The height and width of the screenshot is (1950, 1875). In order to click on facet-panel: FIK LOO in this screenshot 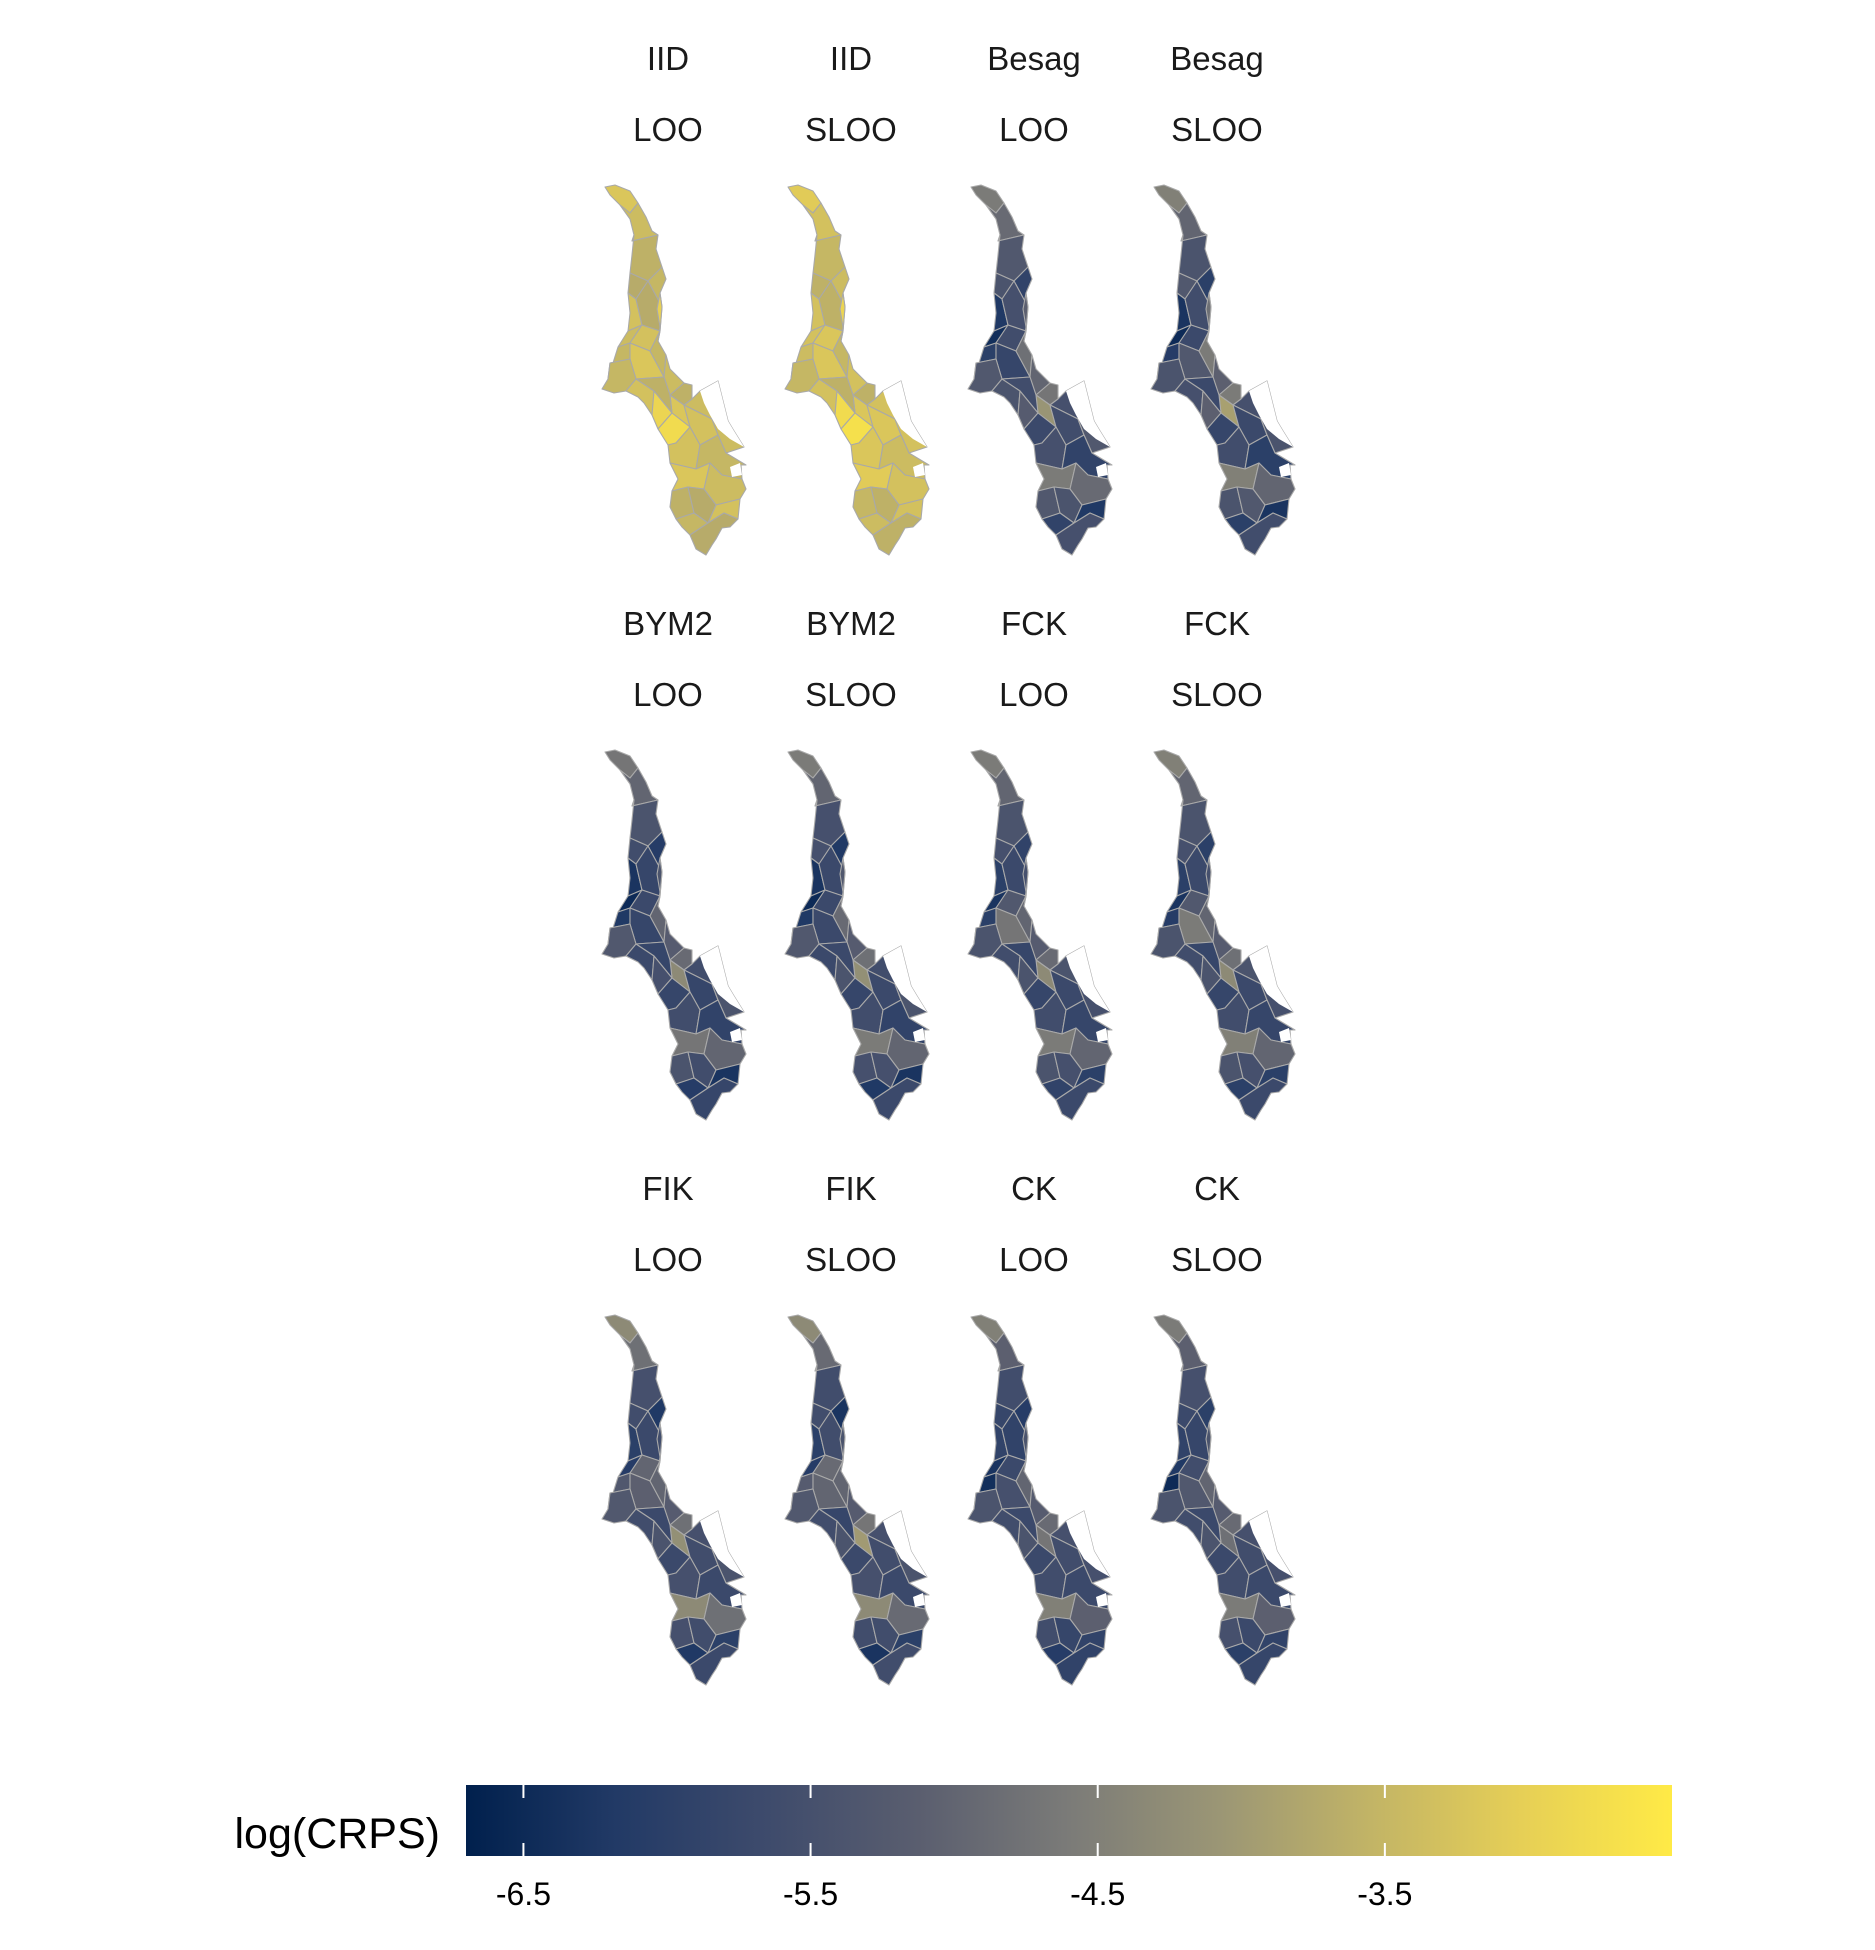, I will do `click(674, 1428)`.